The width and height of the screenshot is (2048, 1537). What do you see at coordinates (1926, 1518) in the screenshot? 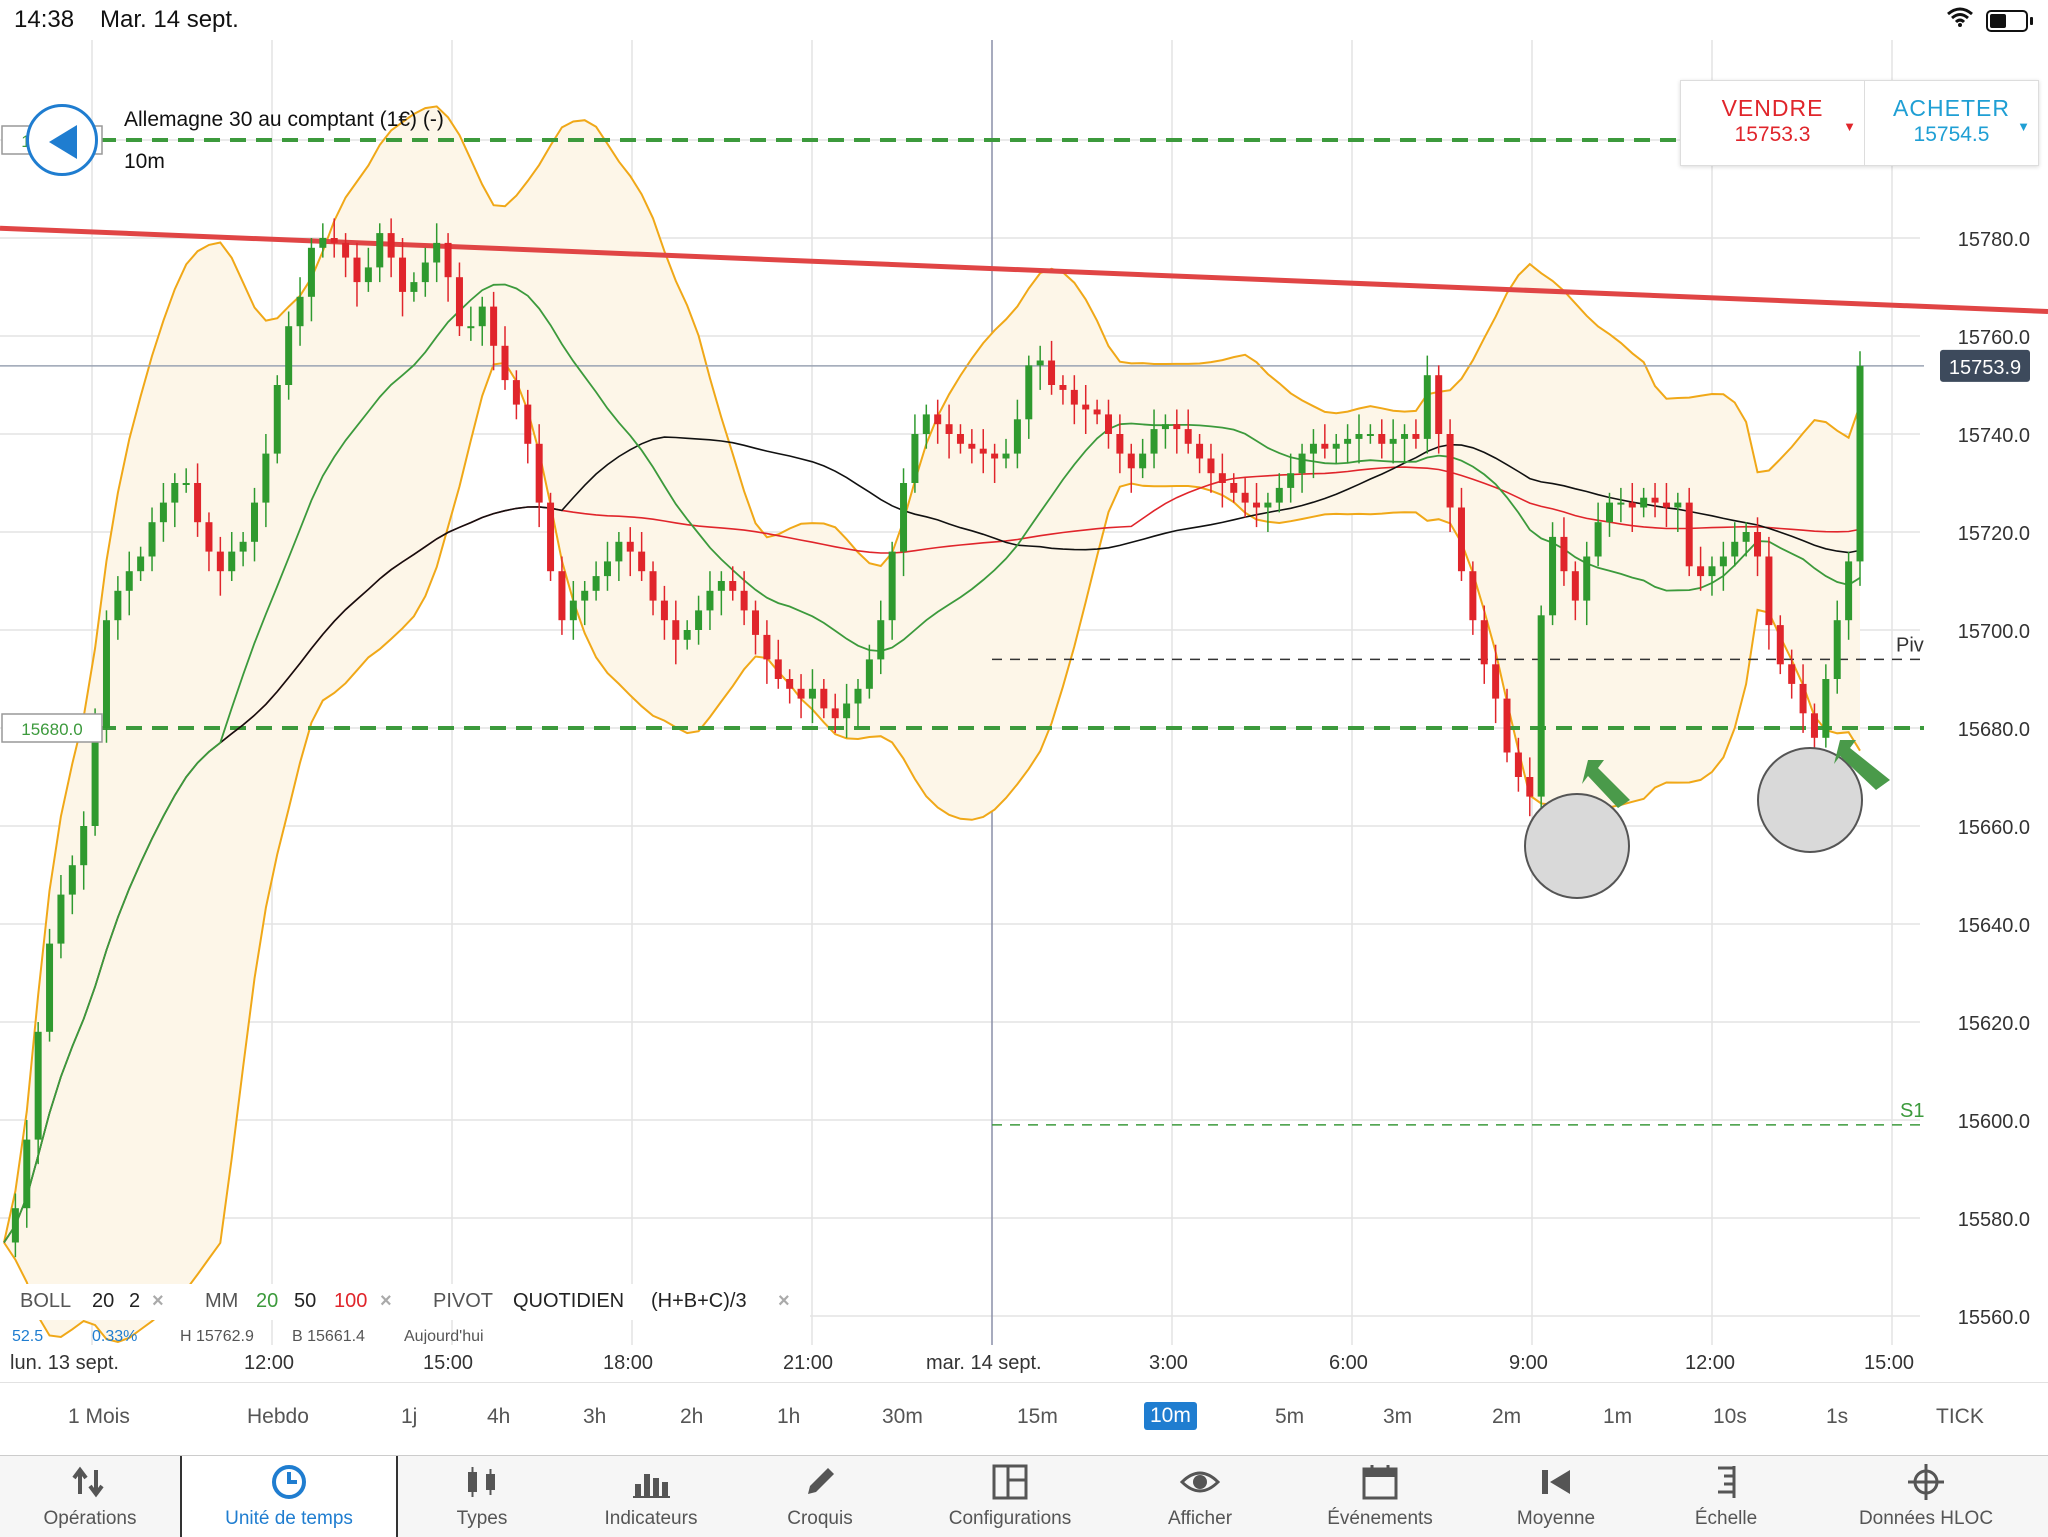
I see `toolbar-label: Données HLOC` at bounding box center [1926, 1518].